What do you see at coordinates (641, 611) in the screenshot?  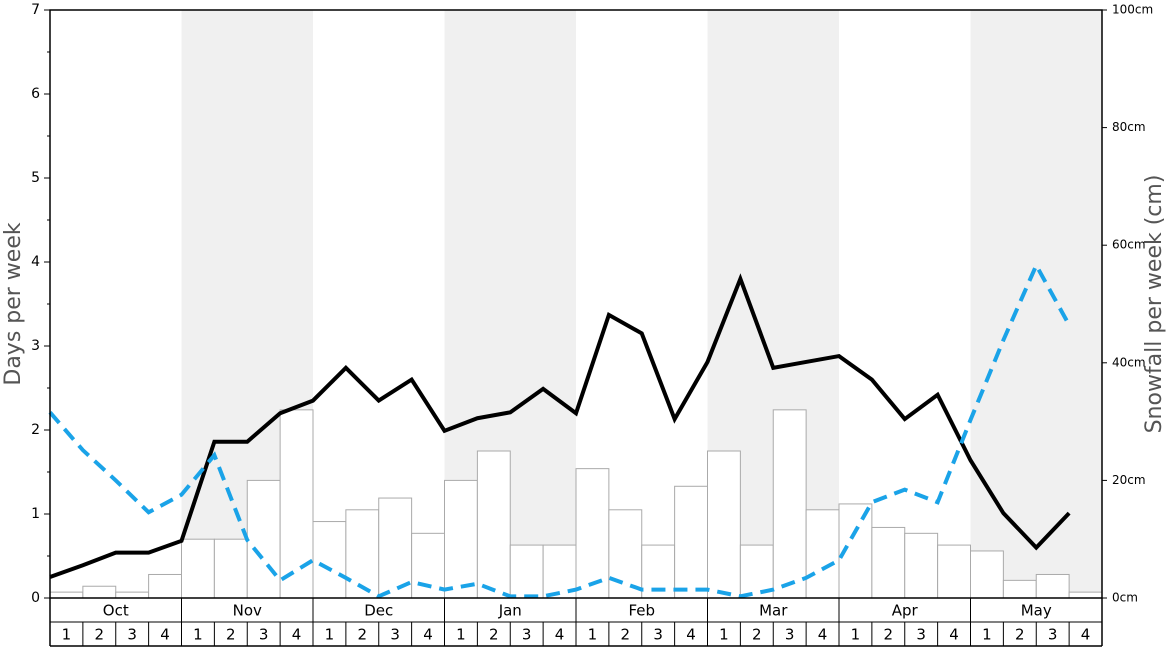 I see `month-label: Feb` at bounding box center [641, 611].